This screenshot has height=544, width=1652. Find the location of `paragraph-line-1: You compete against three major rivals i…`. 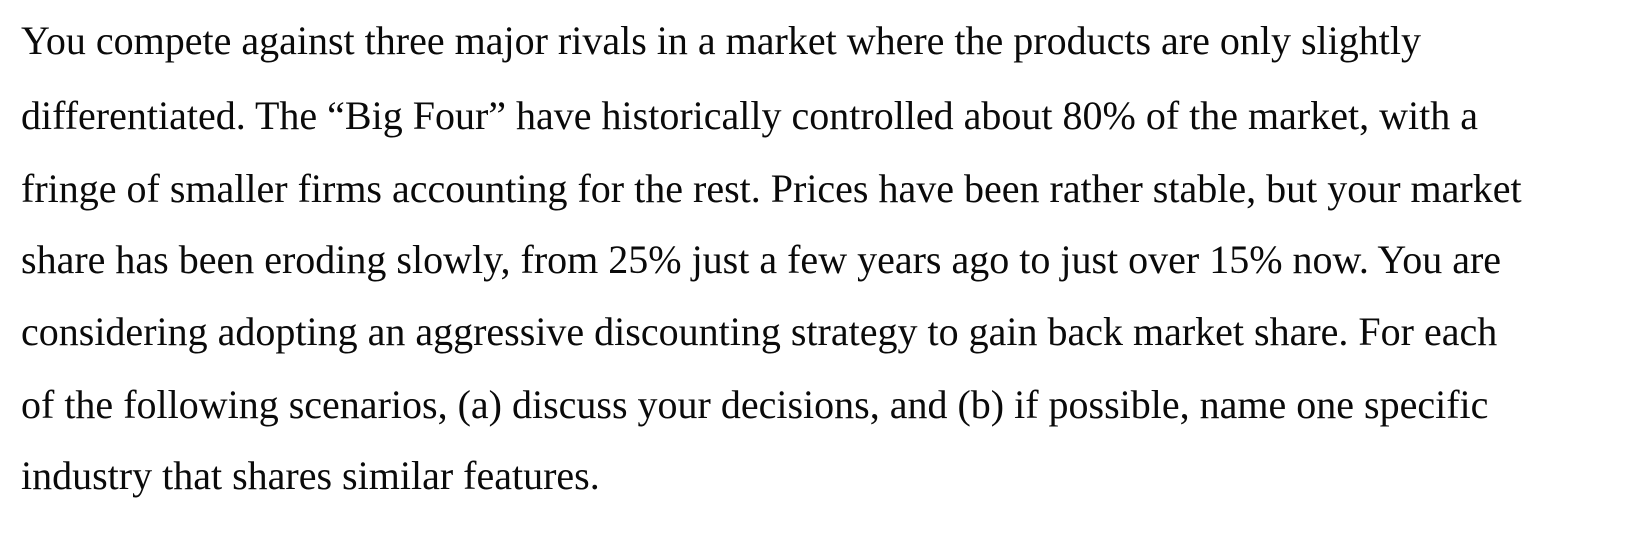

paragraph-line-1: You compete against three major rivals i… is located at coordinates (721, 40).